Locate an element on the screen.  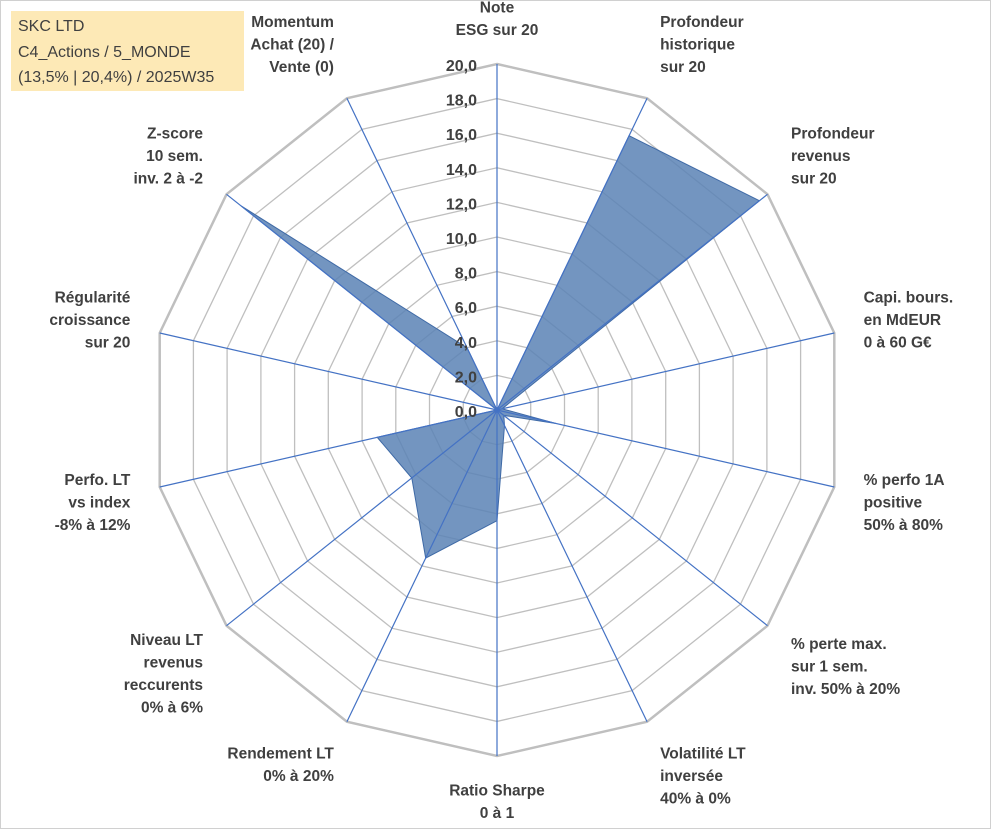
category-label: % perte max. sur 1 sem. inv. 50% à 20% is located at coordinates (845, 667).